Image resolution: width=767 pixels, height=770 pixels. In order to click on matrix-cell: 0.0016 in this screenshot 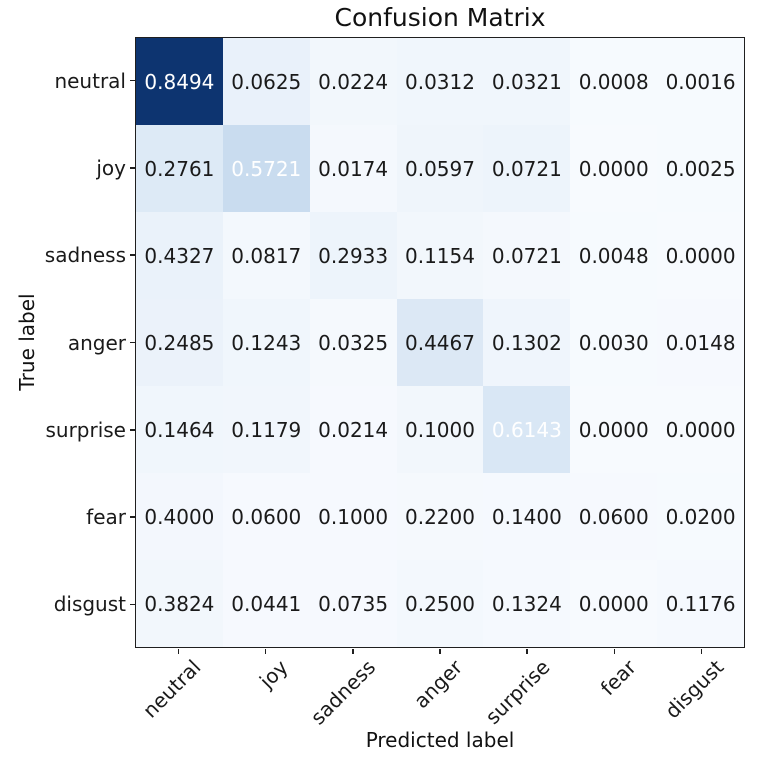, I will do `click(700, 81)`.